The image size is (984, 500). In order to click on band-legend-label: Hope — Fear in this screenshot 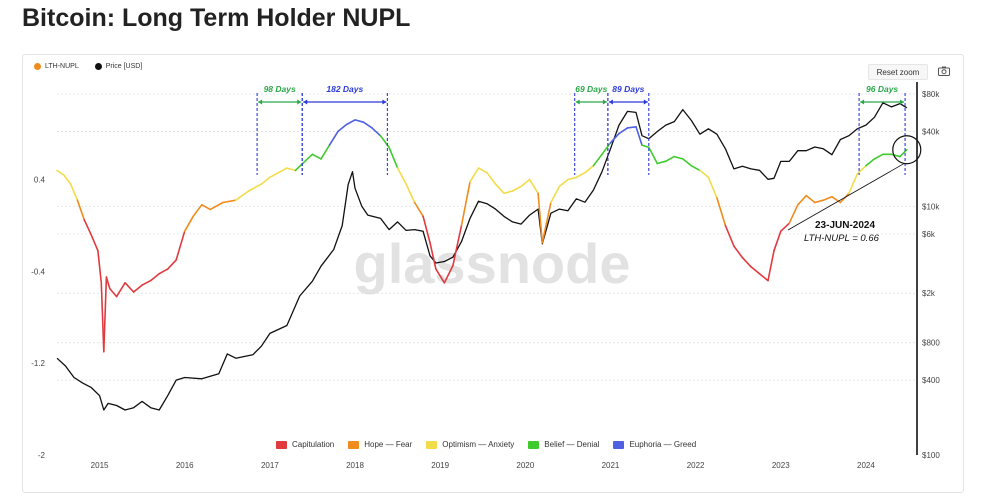, I will do `click(388, 444)`.